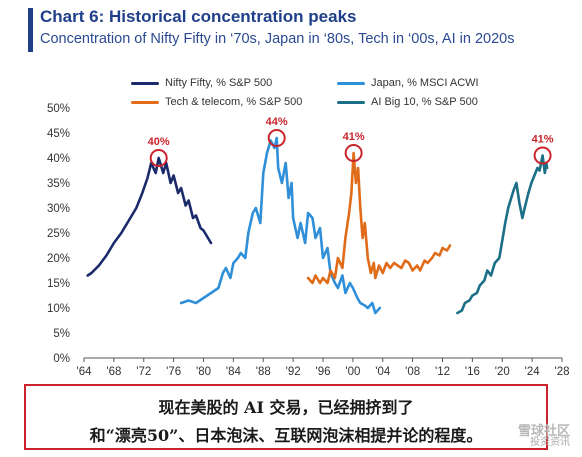 The height and width of the screenshot is (457, 582). Describe the element at coordinates (198, 16) in the screenshot. I see `chart-title: Chart 6: Historical concentration peaks` at that location.